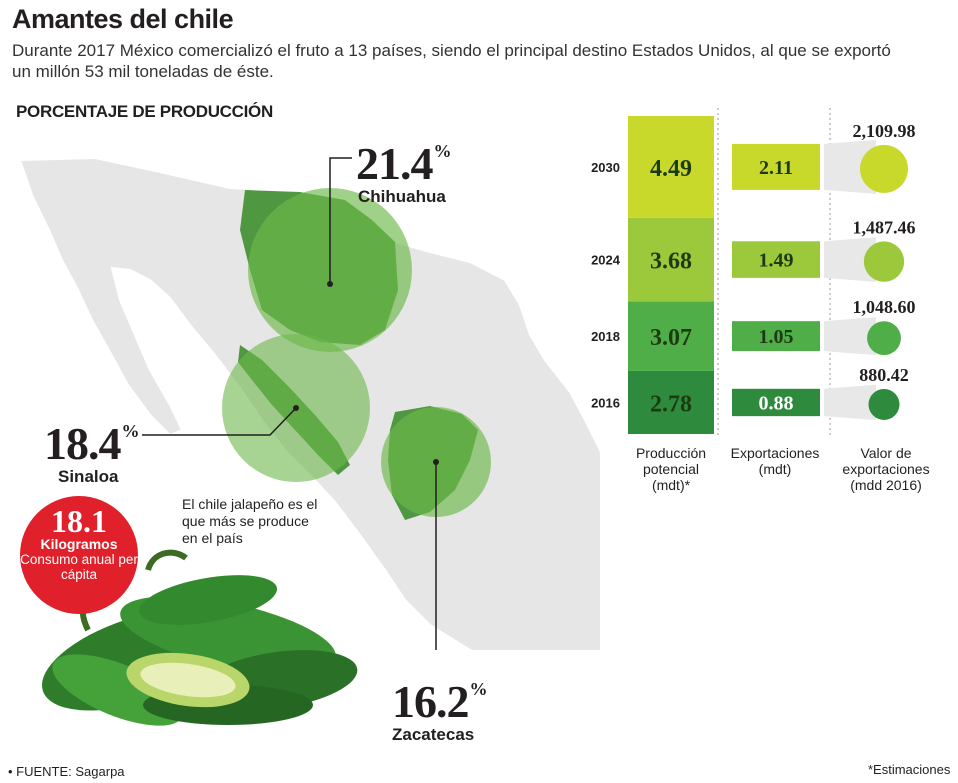  What do you see at coordinates (433, 734) in the screenshot?
I see `zacatecas-label: Zacatecas` at bounding box center [433, 734].